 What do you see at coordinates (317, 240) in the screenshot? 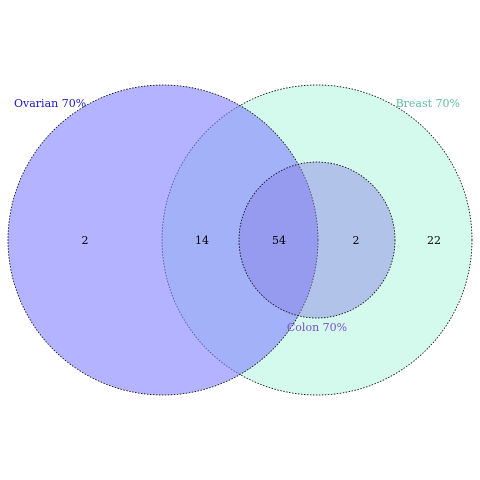
I see `colon-set-circle` at bounding box center [317, 240].